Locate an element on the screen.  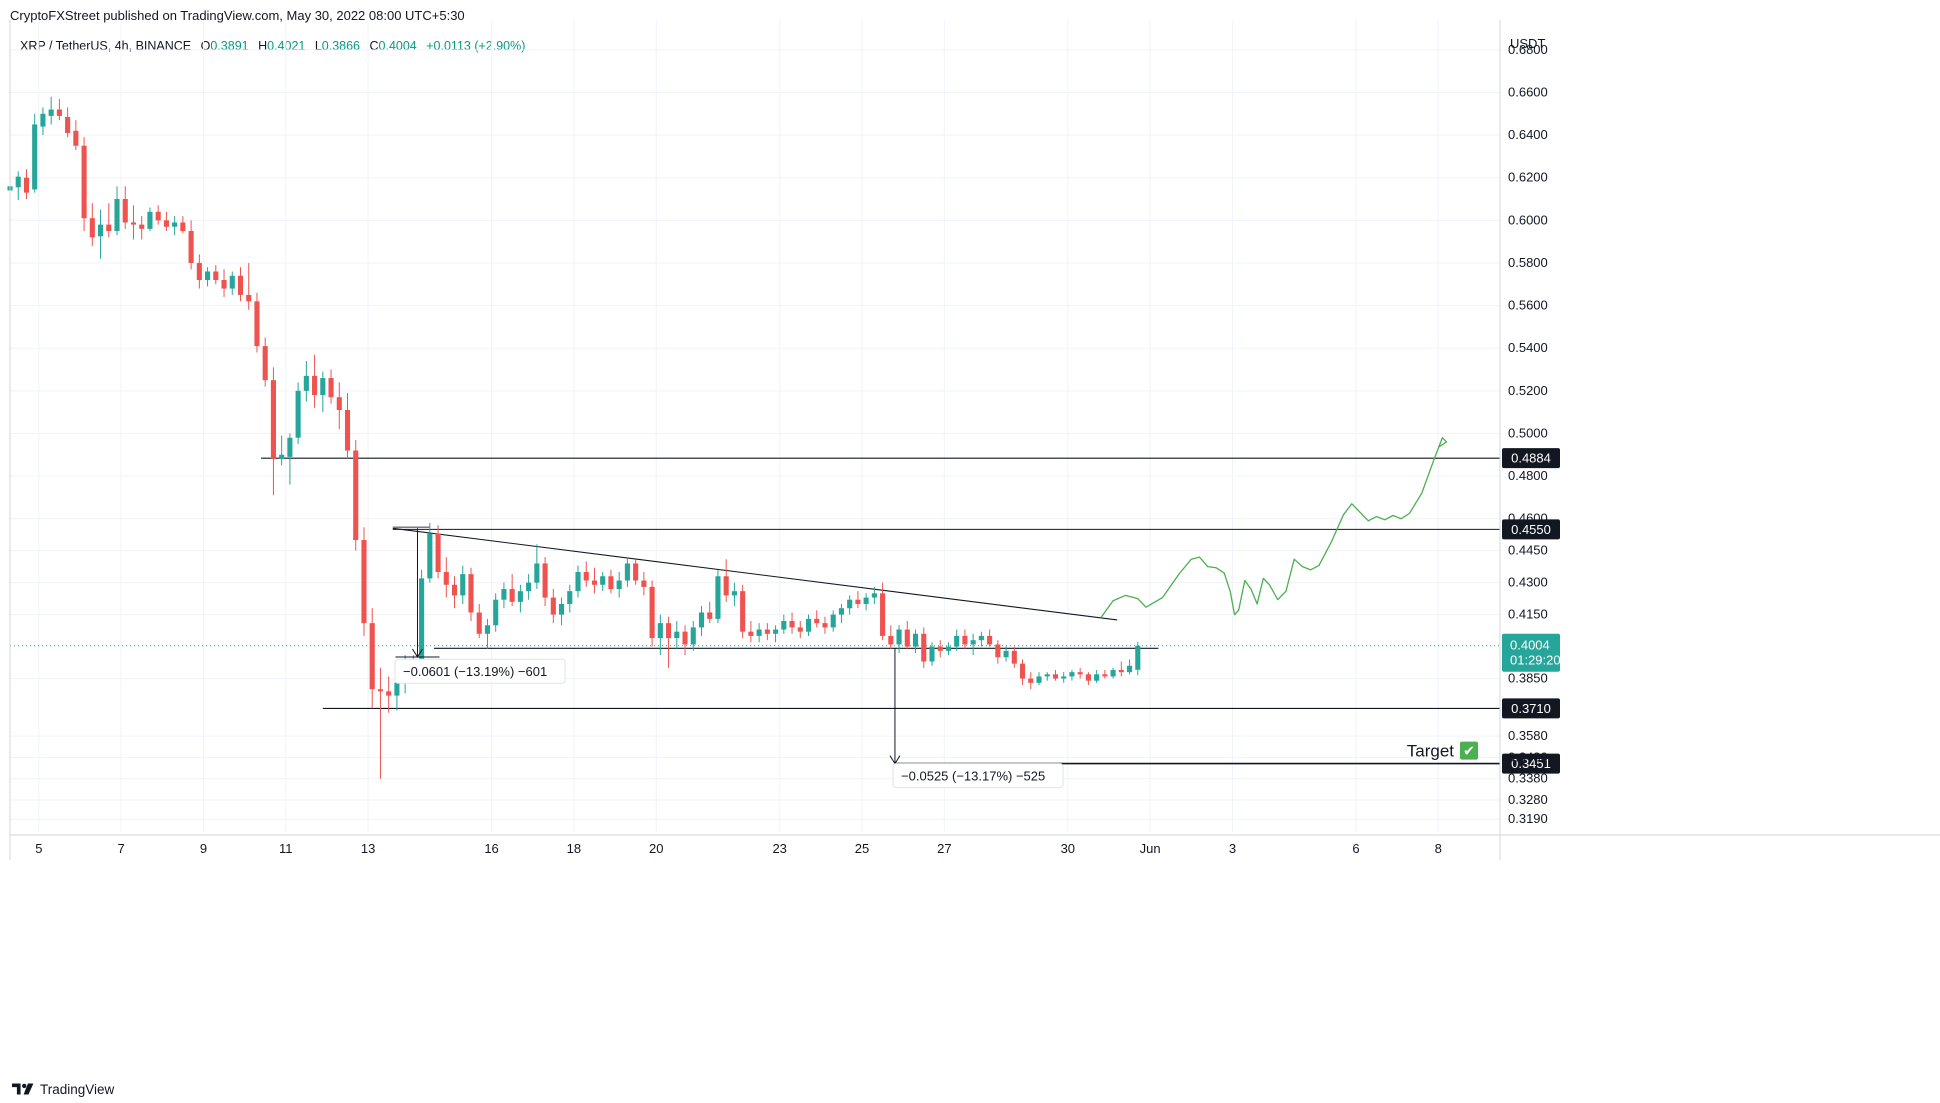
triangle-pattern is located at coordinates (775, 587).